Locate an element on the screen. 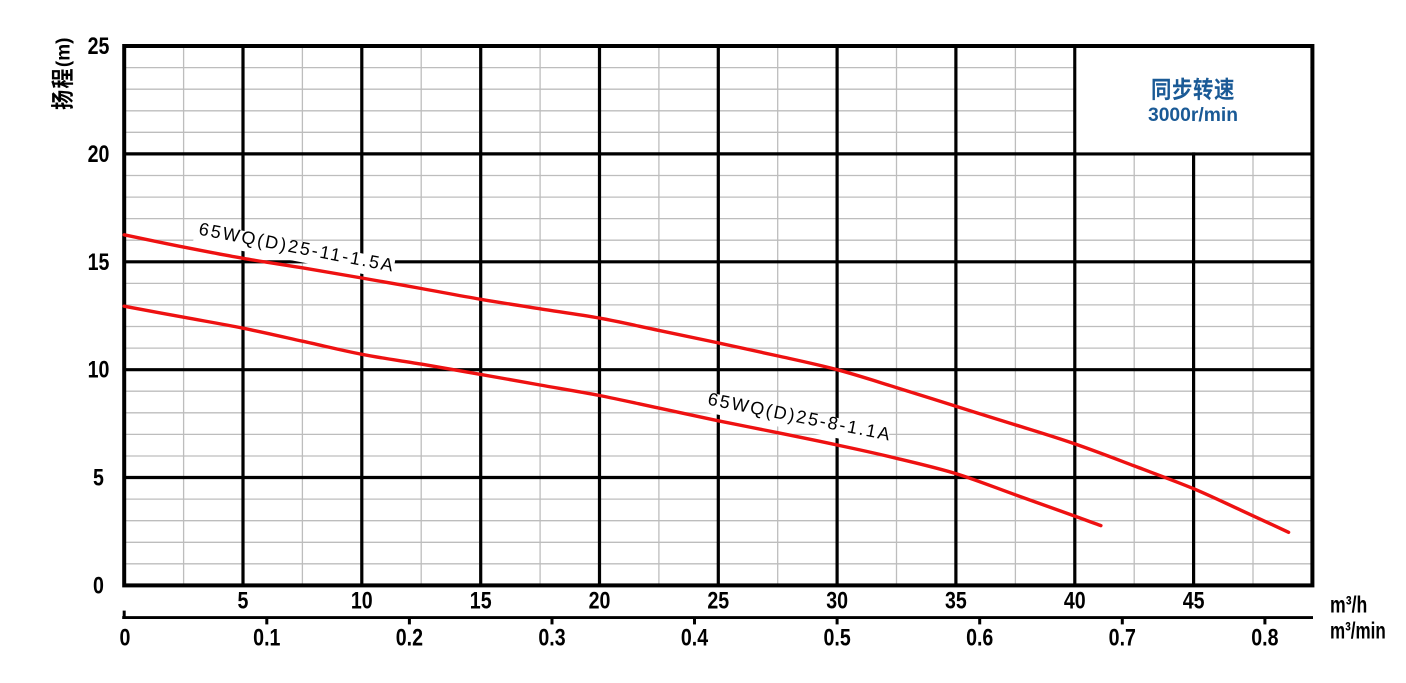 The image size is (1406, 683). svg-text: 0.7 is located at coordinates (1122, 636).